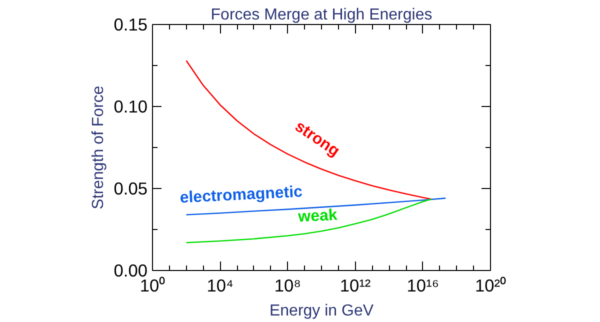 This screenshot has width=600, height=322. I want to click on y-tick-label: 0.15, so click(131, 24).